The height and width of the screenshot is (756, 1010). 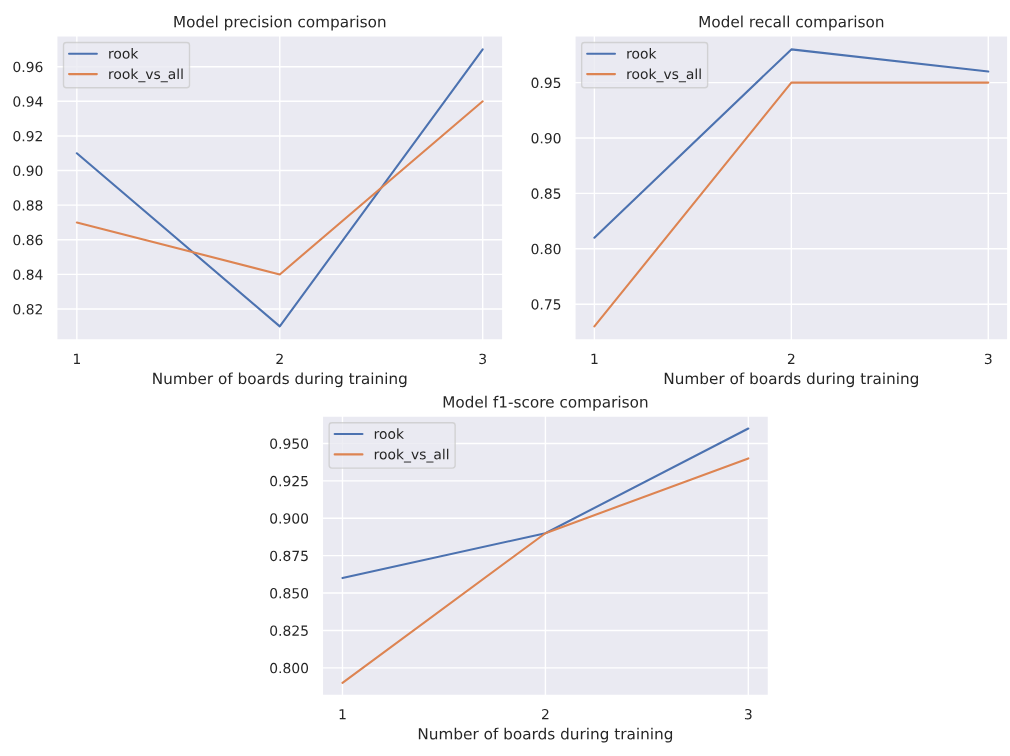 I want to click on y-tick-label: 0.85, so click(x=546, y=193).